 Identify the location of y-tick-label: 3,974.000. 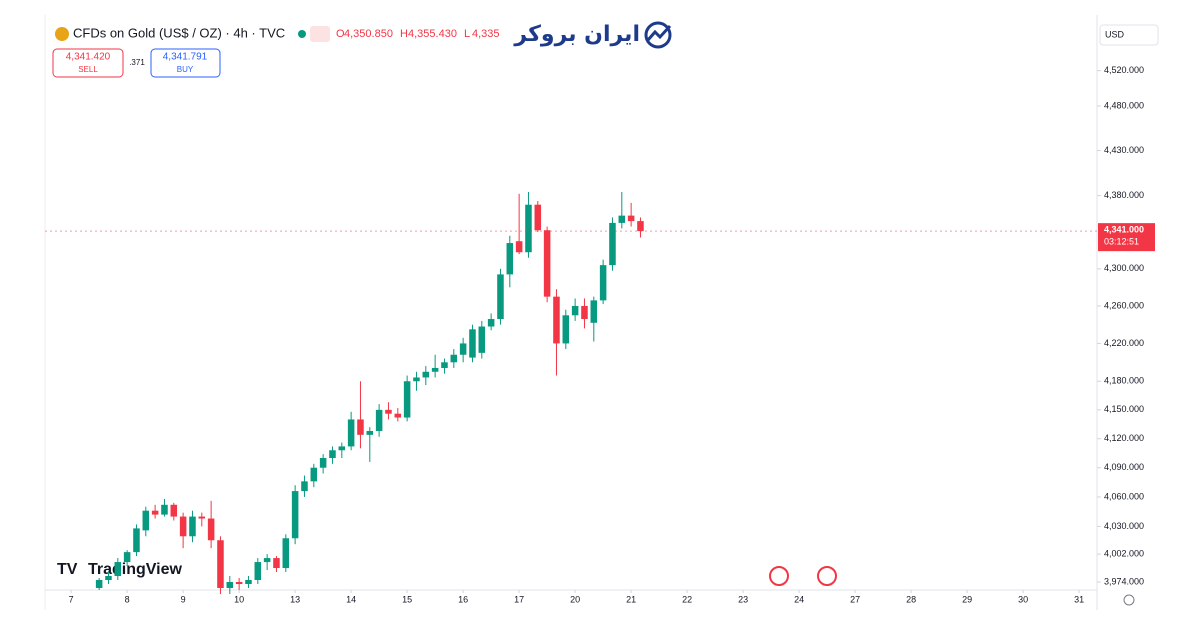
(1124, 581).